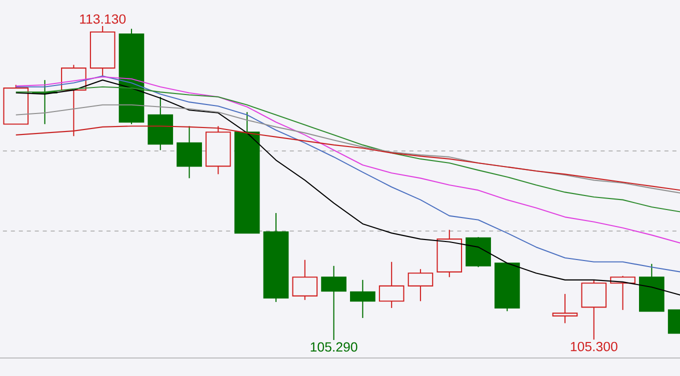 The image size is (680, 376). Describe the element at coordinates (334, 347) in the screenshot. I see `annotation: 105.290` at that location.